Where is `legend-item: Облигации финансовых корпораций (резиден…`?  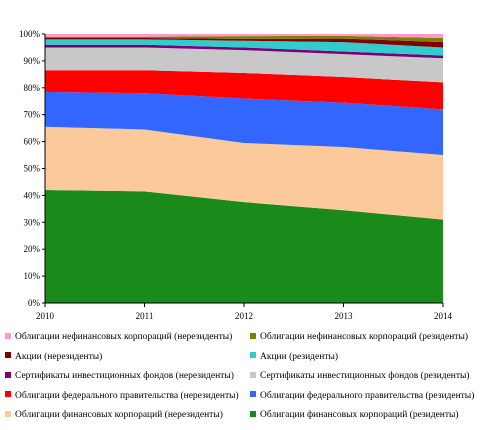 legend-item: Облигации финансовых корпораций (резиден… is located at coordinates (354, 415).